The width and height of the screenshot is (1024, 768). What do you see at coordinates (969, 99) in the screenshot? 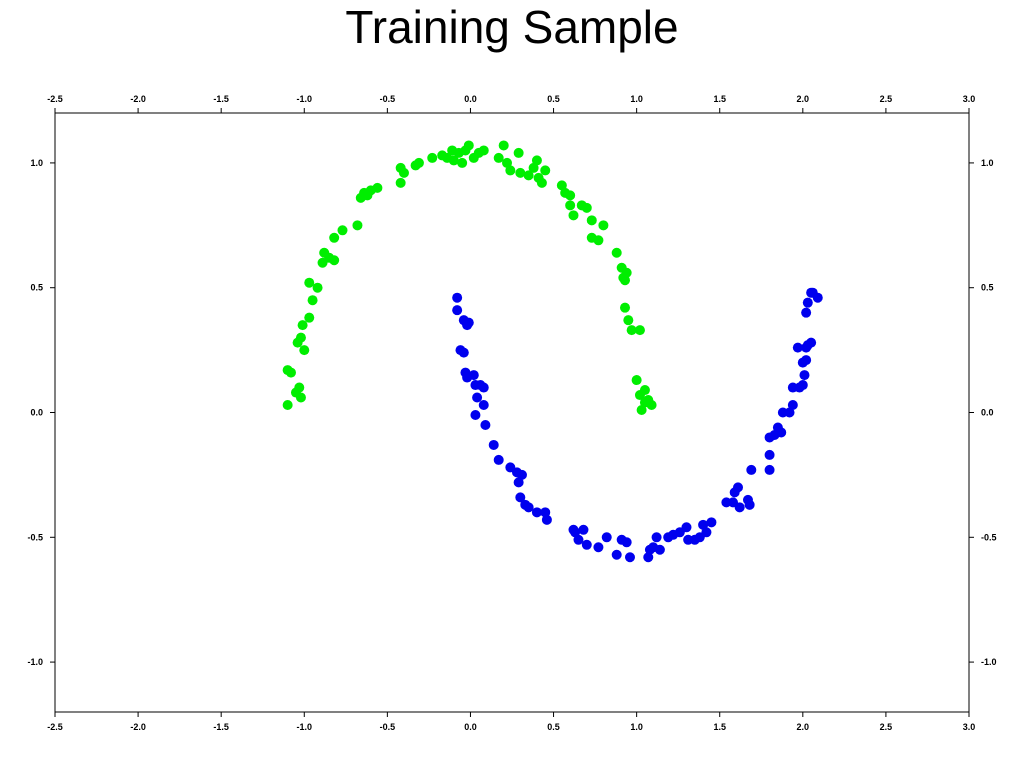
I see `x-tick-label-top: 3.0` at bounding box center [969, 99].